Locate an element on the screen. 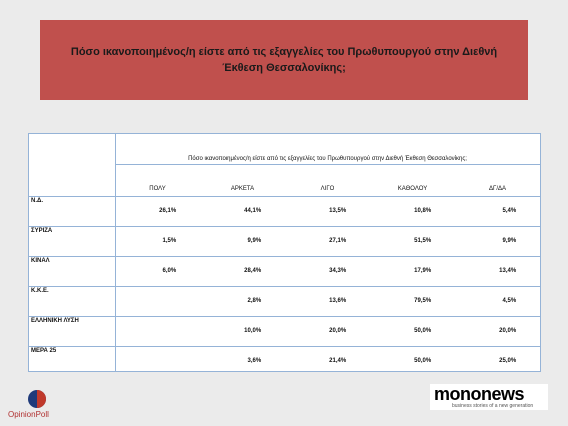 This screenshot has height=426, width=568. column-header: ΠΟΛΥ is located at coordinates (157, 189).